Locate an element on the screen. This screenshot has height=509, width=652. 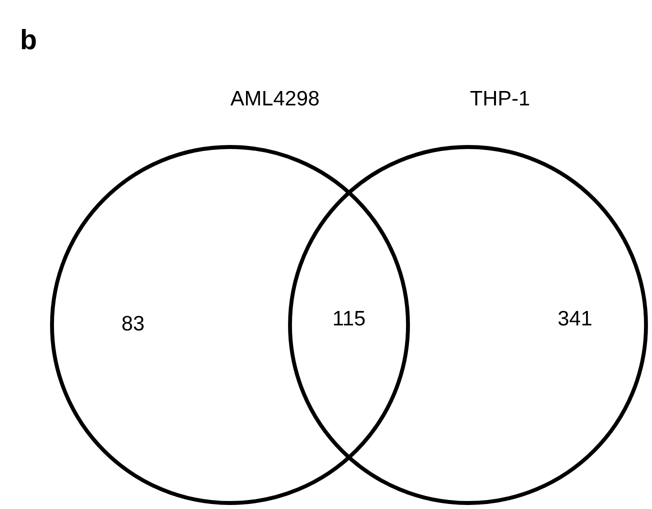
text: b is located at coordinates (29, 39).